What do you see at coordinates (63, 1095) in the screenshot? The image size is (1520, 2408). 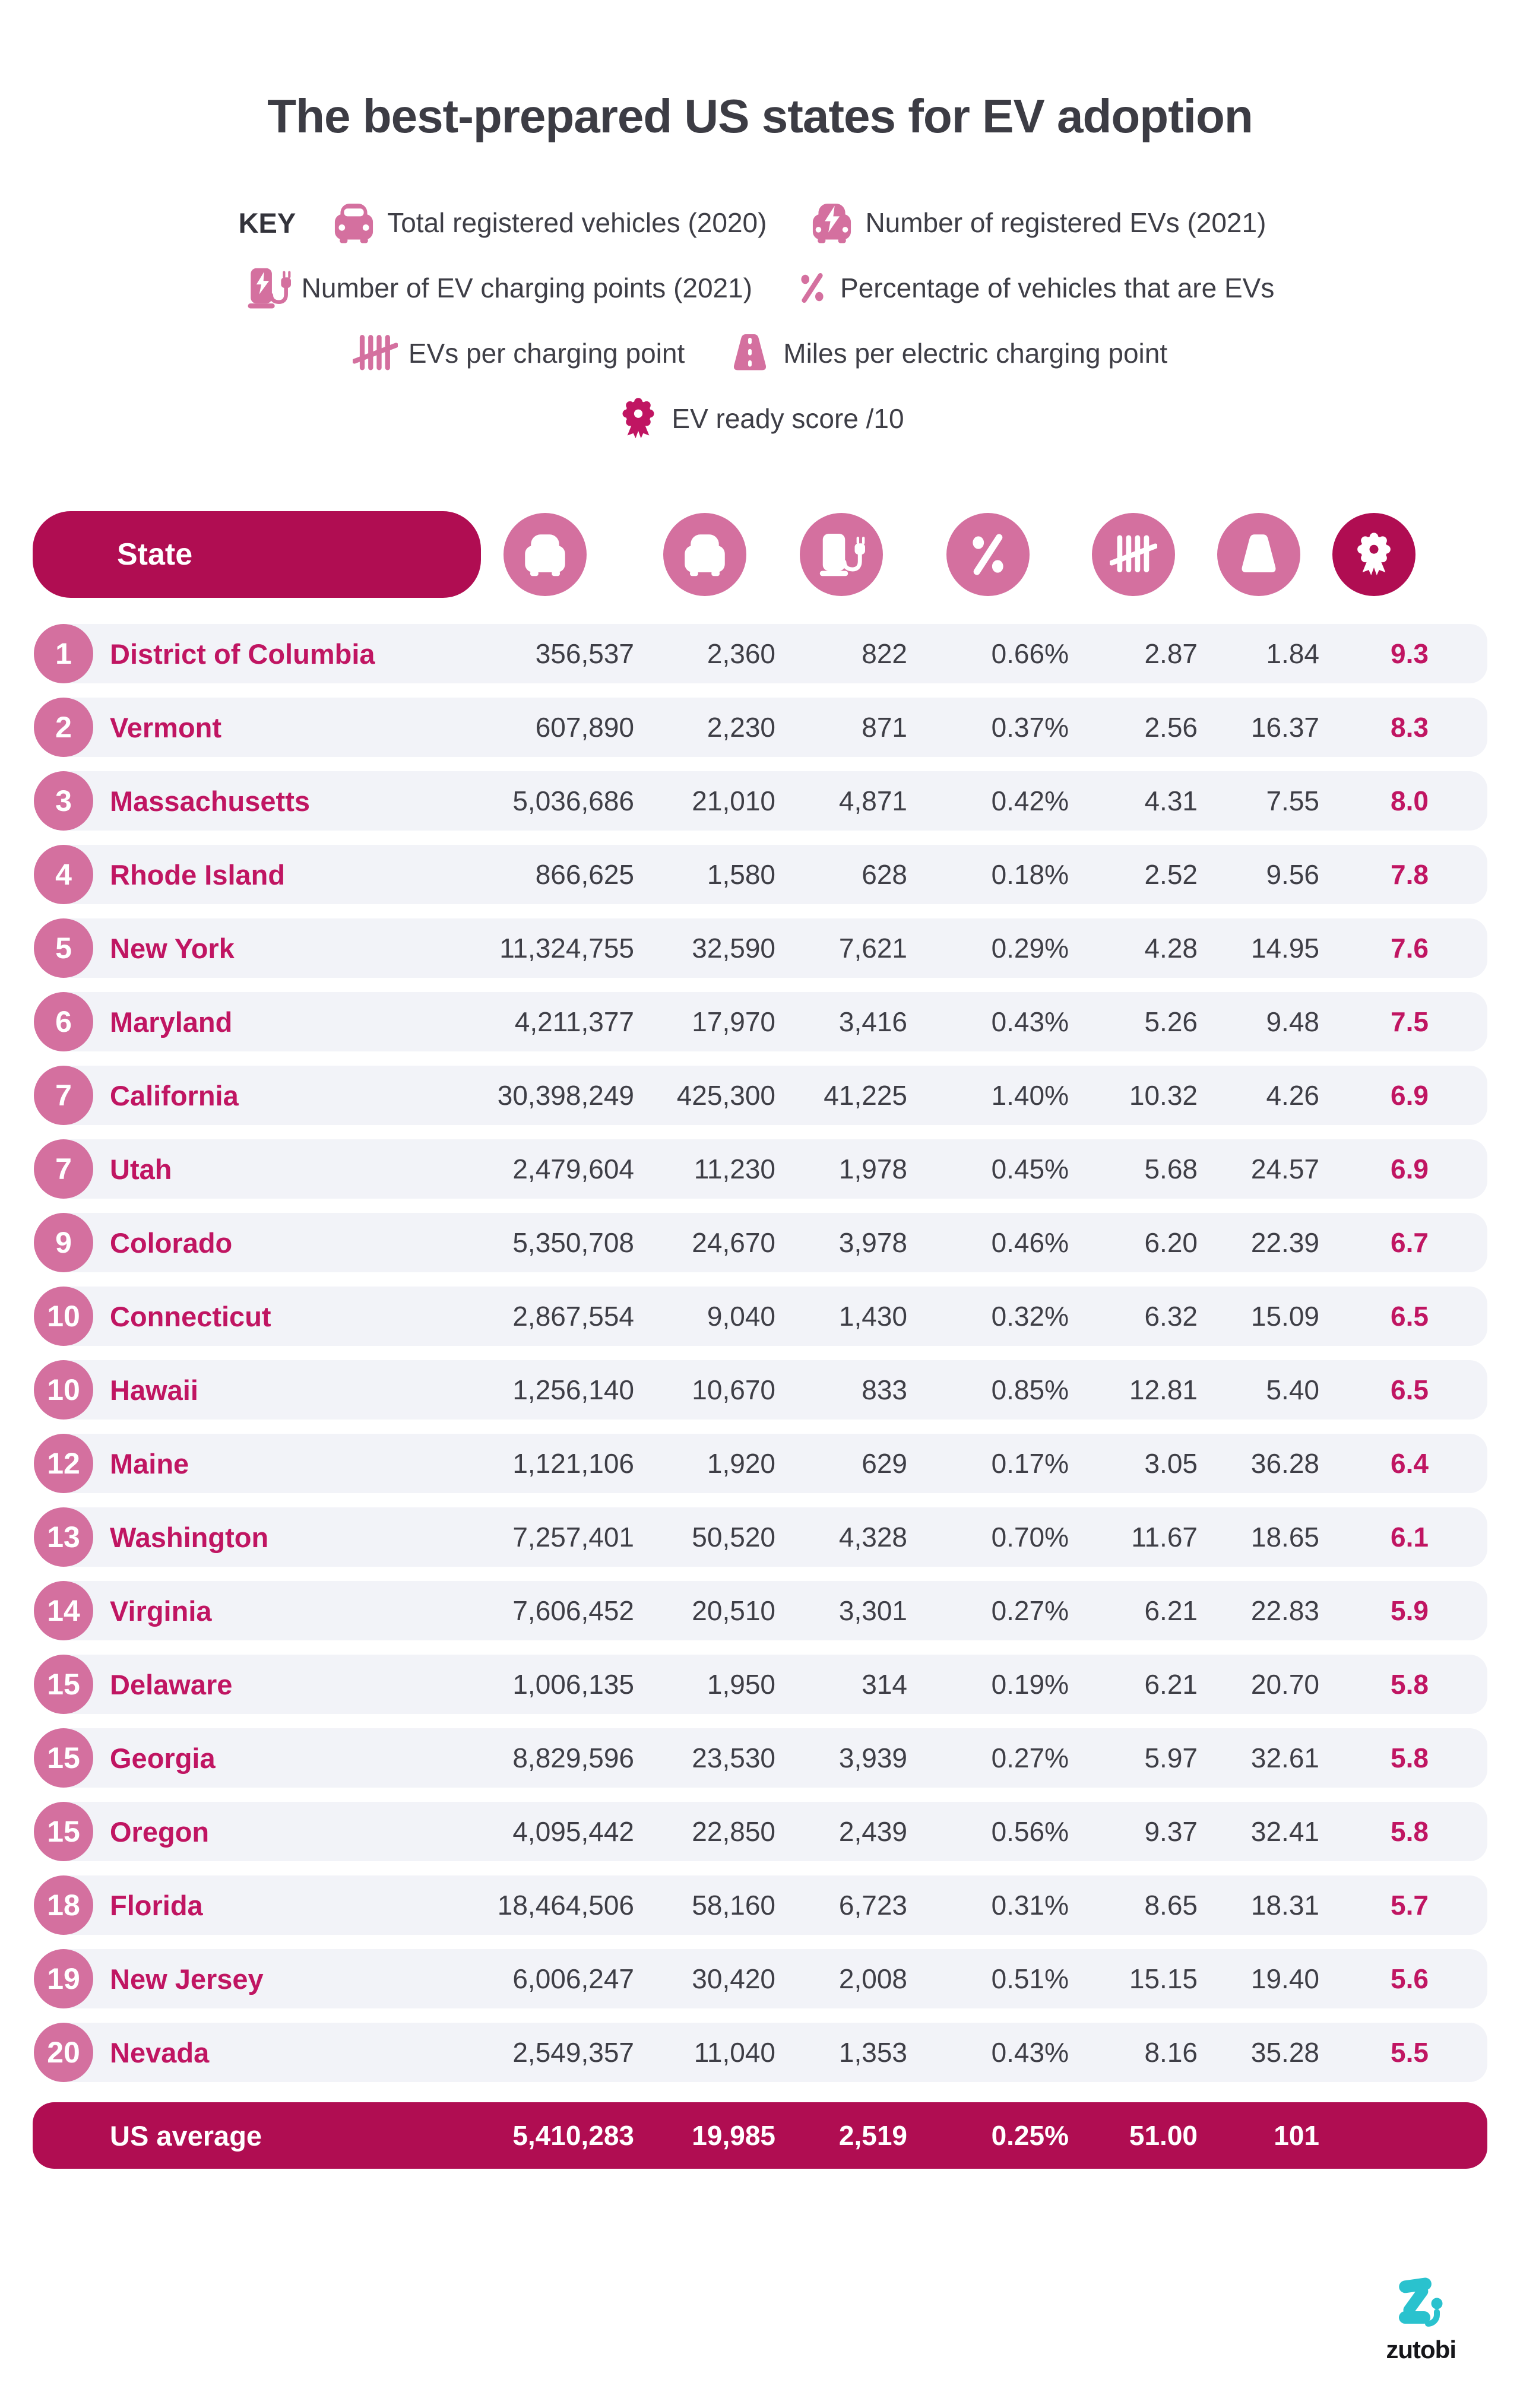 I see `rank-badge: 7` at bounding box center [63, 1095].